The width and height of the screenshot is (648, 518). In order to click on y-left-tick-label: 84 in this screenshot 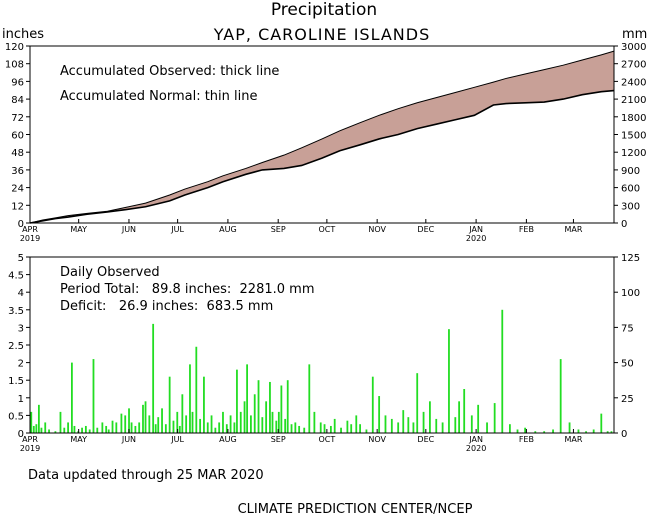, I will do `click(17, 100)`.